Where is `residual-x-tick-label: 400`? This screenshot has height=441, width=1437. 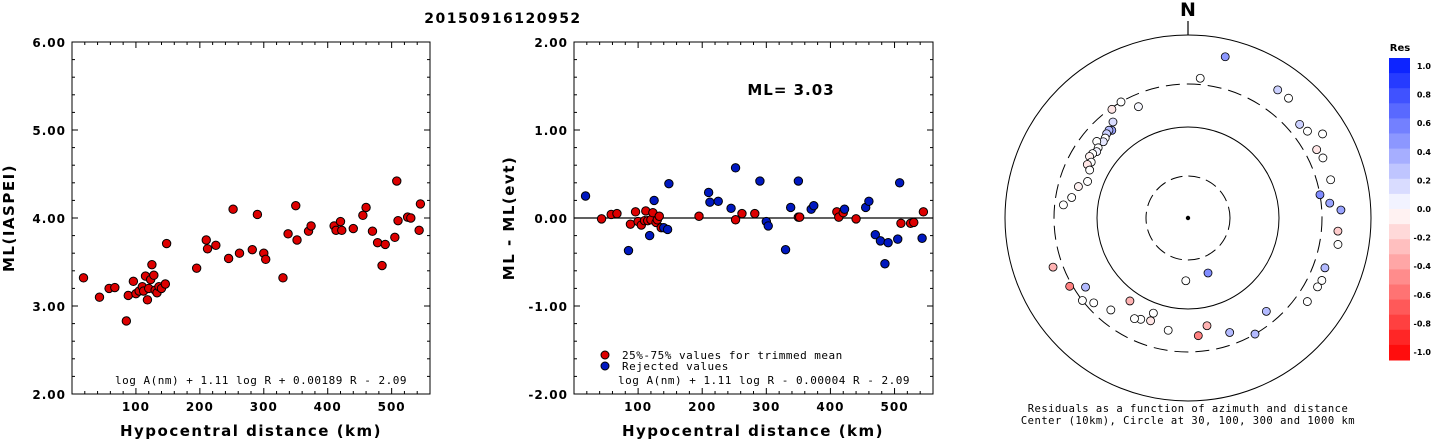
residual-x-tick-label: 400 is located at coordinates (830, 407).